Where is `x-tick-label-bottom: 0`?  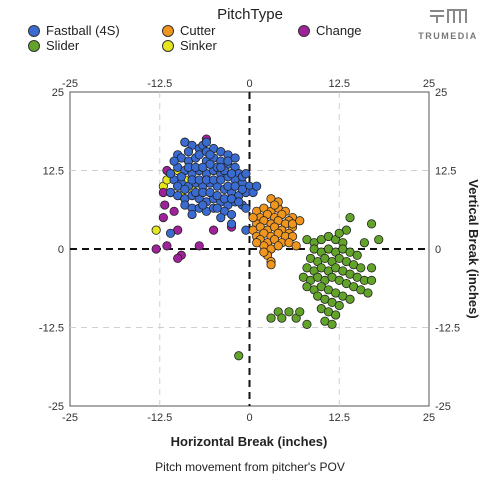 x-tick-label-bottom: 0 is located at coordinates (249, 418).